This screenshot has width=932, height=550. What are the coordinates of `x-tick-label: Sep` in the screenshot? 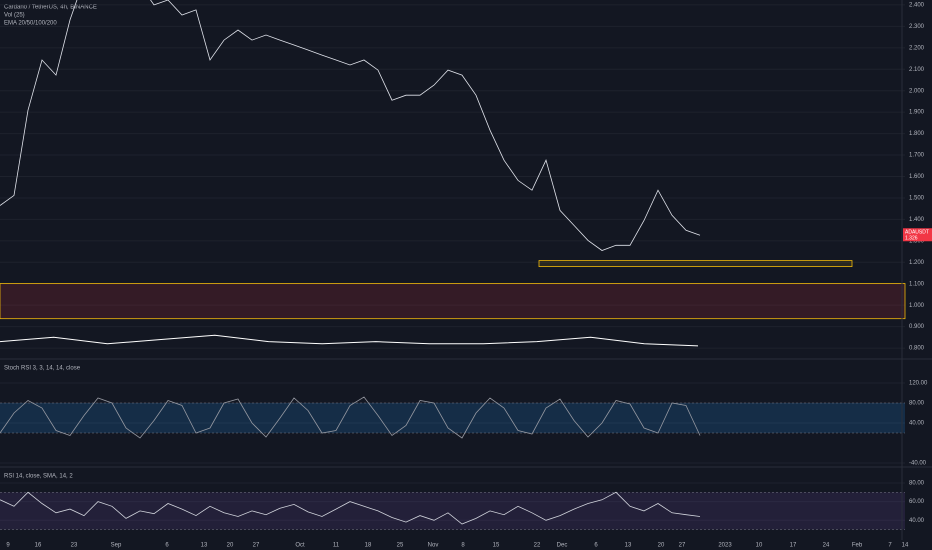 It's located at (116, 546).